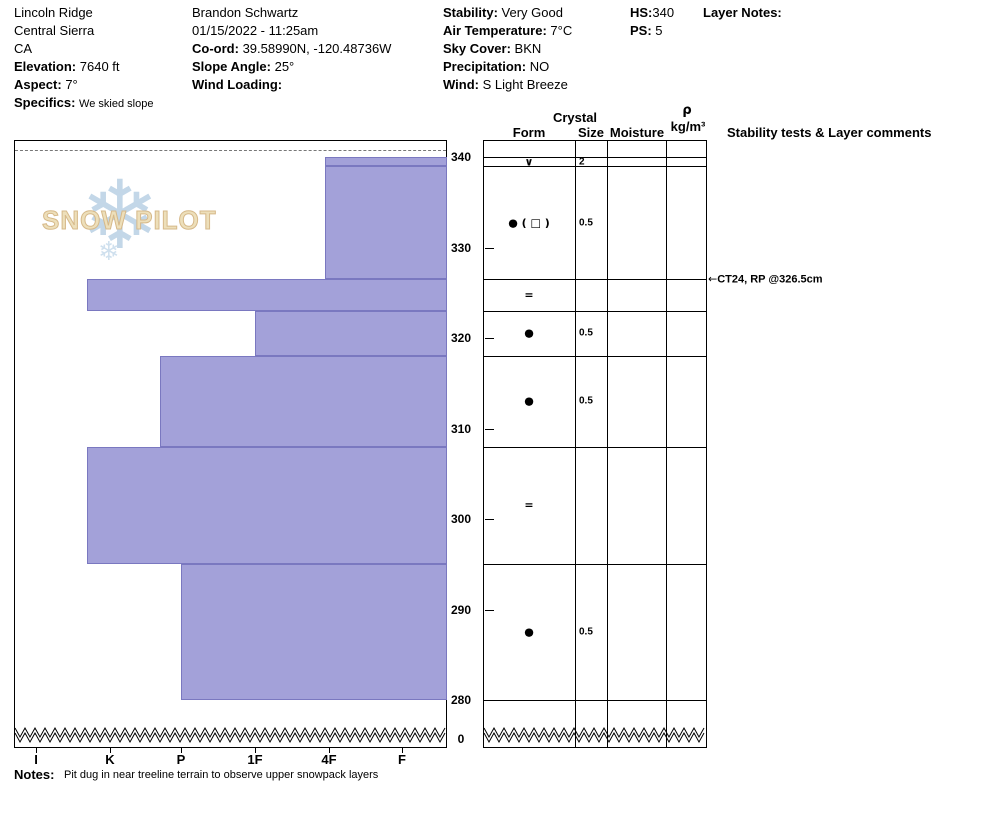 The image size is (994, 840). I want to click on left-arrow-icon: ←, so click(713, 279).